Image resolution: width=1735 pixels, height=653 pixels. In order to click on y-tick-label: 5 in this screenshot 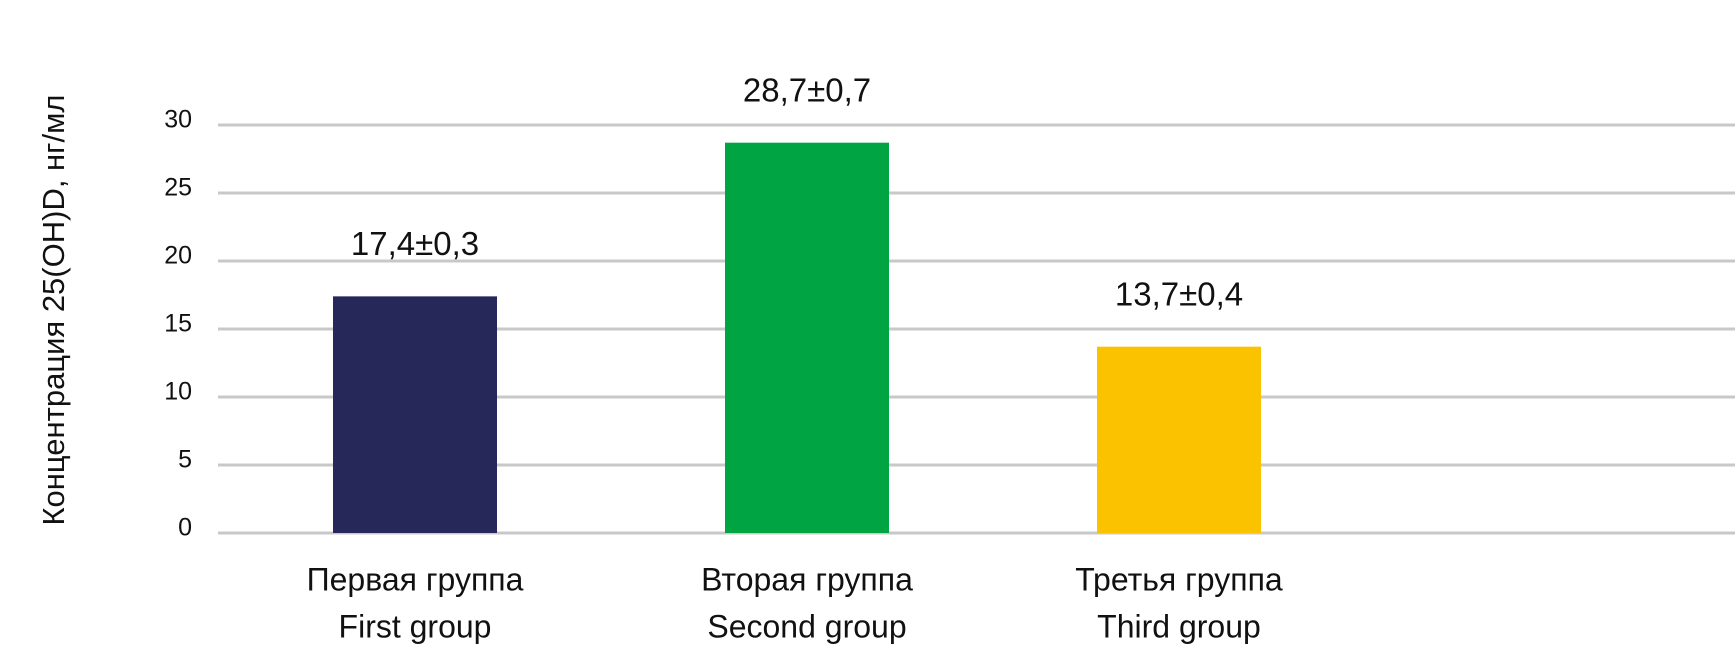, I will do `click(185, 460)`.